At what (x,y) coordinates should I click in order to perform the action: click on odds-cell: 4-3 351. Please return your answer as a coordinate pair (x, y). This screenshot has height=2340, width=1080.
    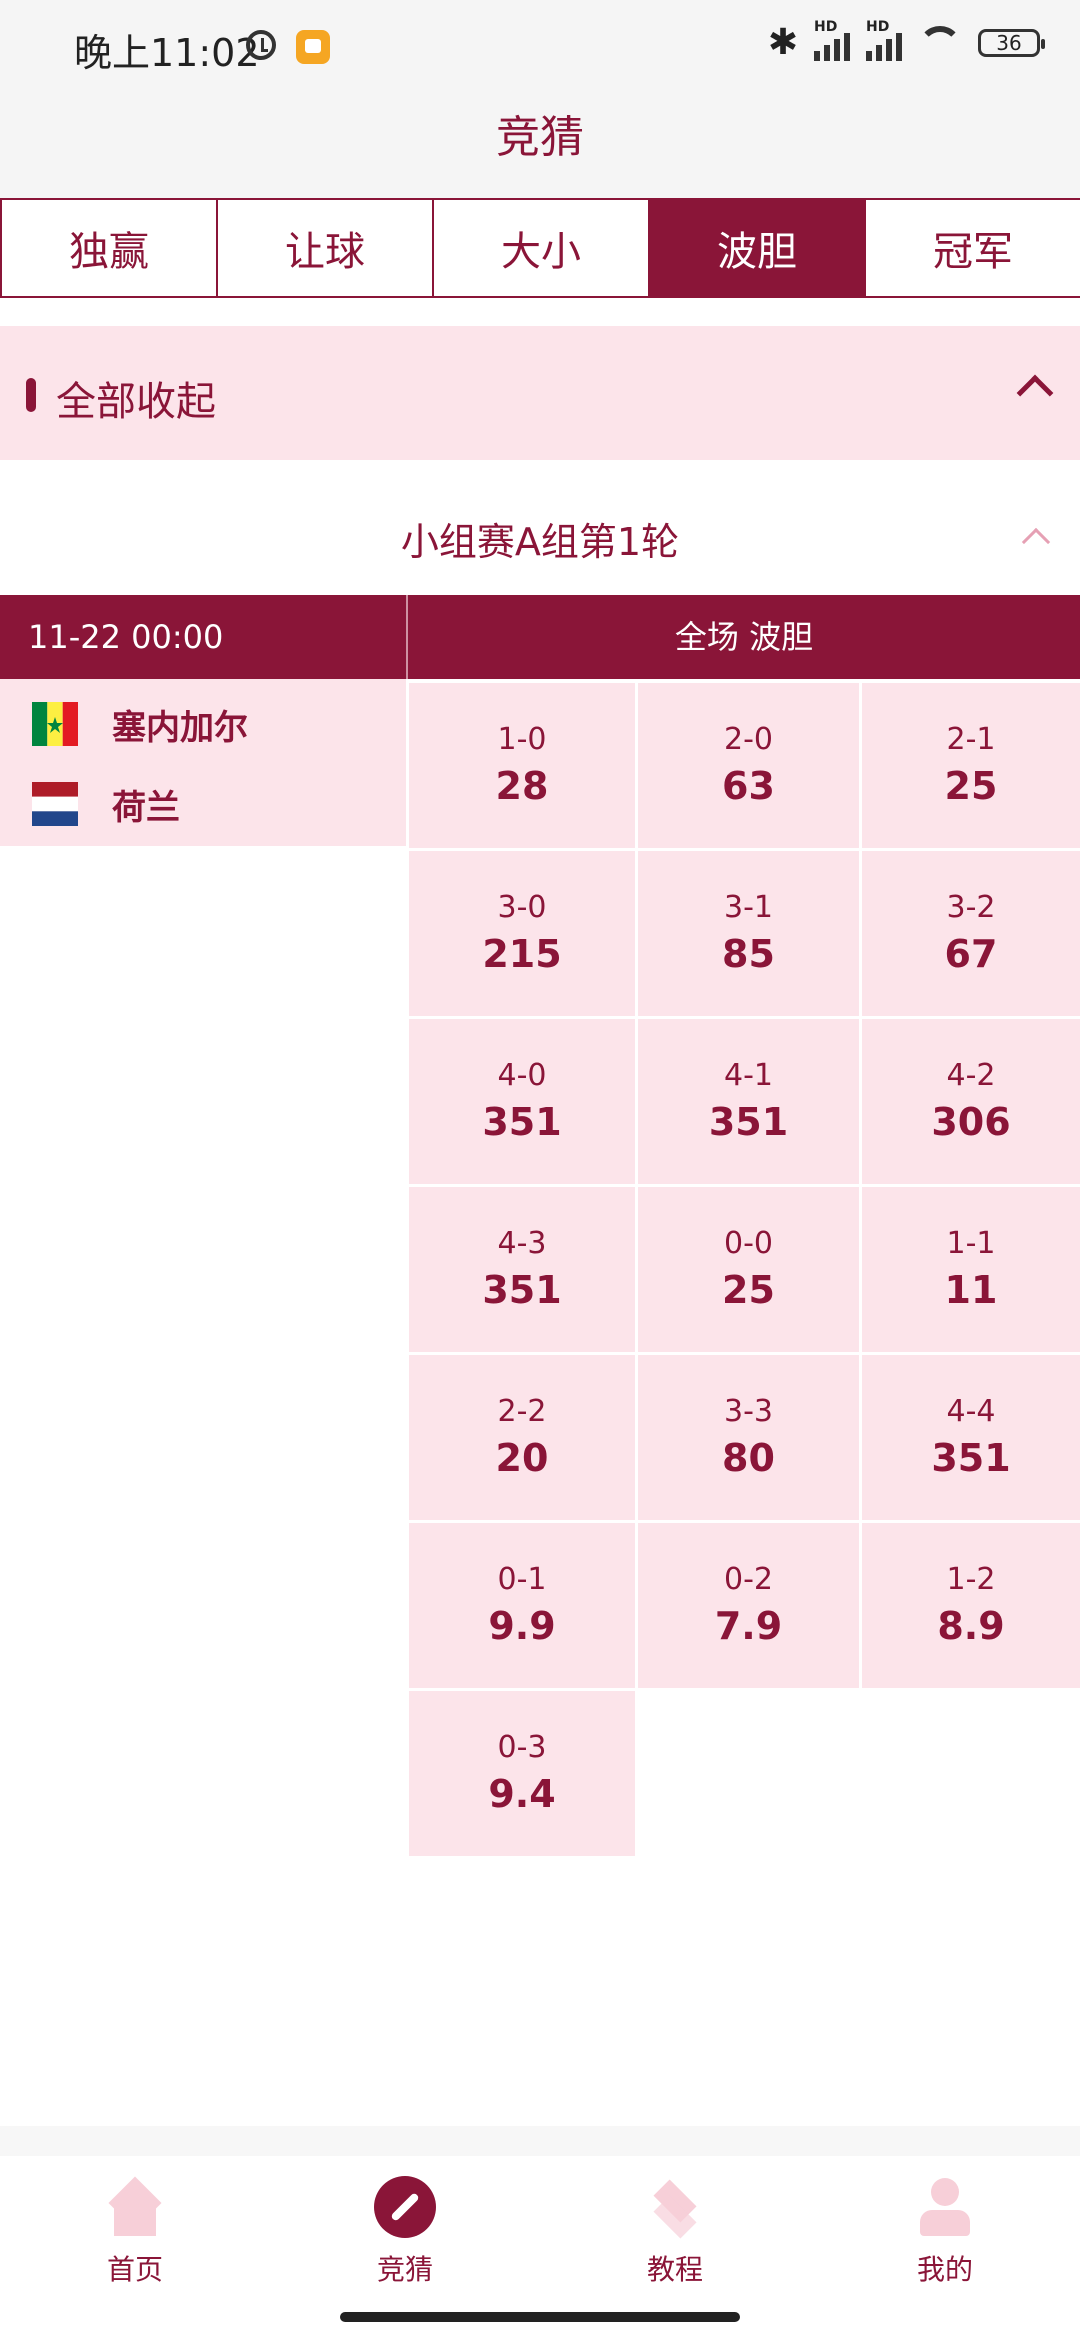
    Looking at the image, I should click on (522, 1269).